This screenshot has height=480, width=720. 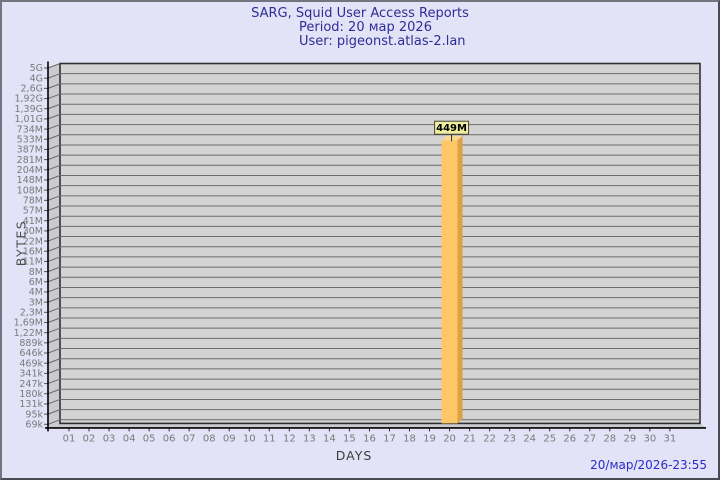 I want to click on report-title: SARG, Squid User Access Reports, so click(x=360, y=13).